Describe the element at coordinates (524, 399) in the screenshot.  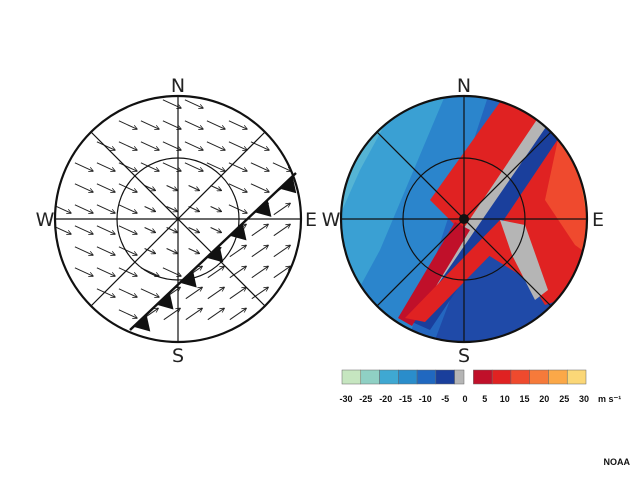
I see `colorbar-tick-label: 15` at that location.